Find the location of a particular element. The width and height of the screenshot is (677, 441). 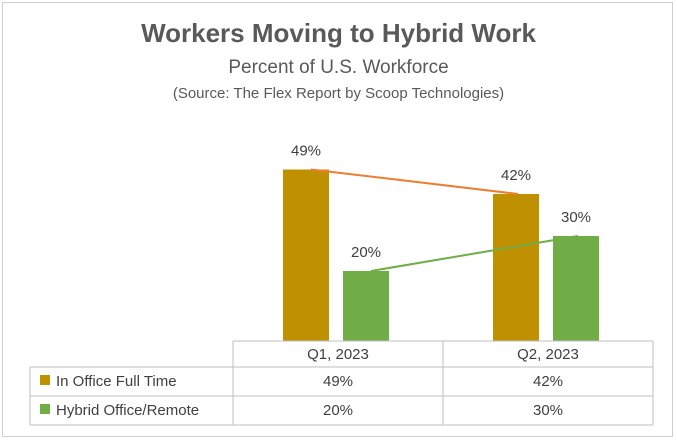

legend-swatch-in-office is located at coordinates (45, 380).